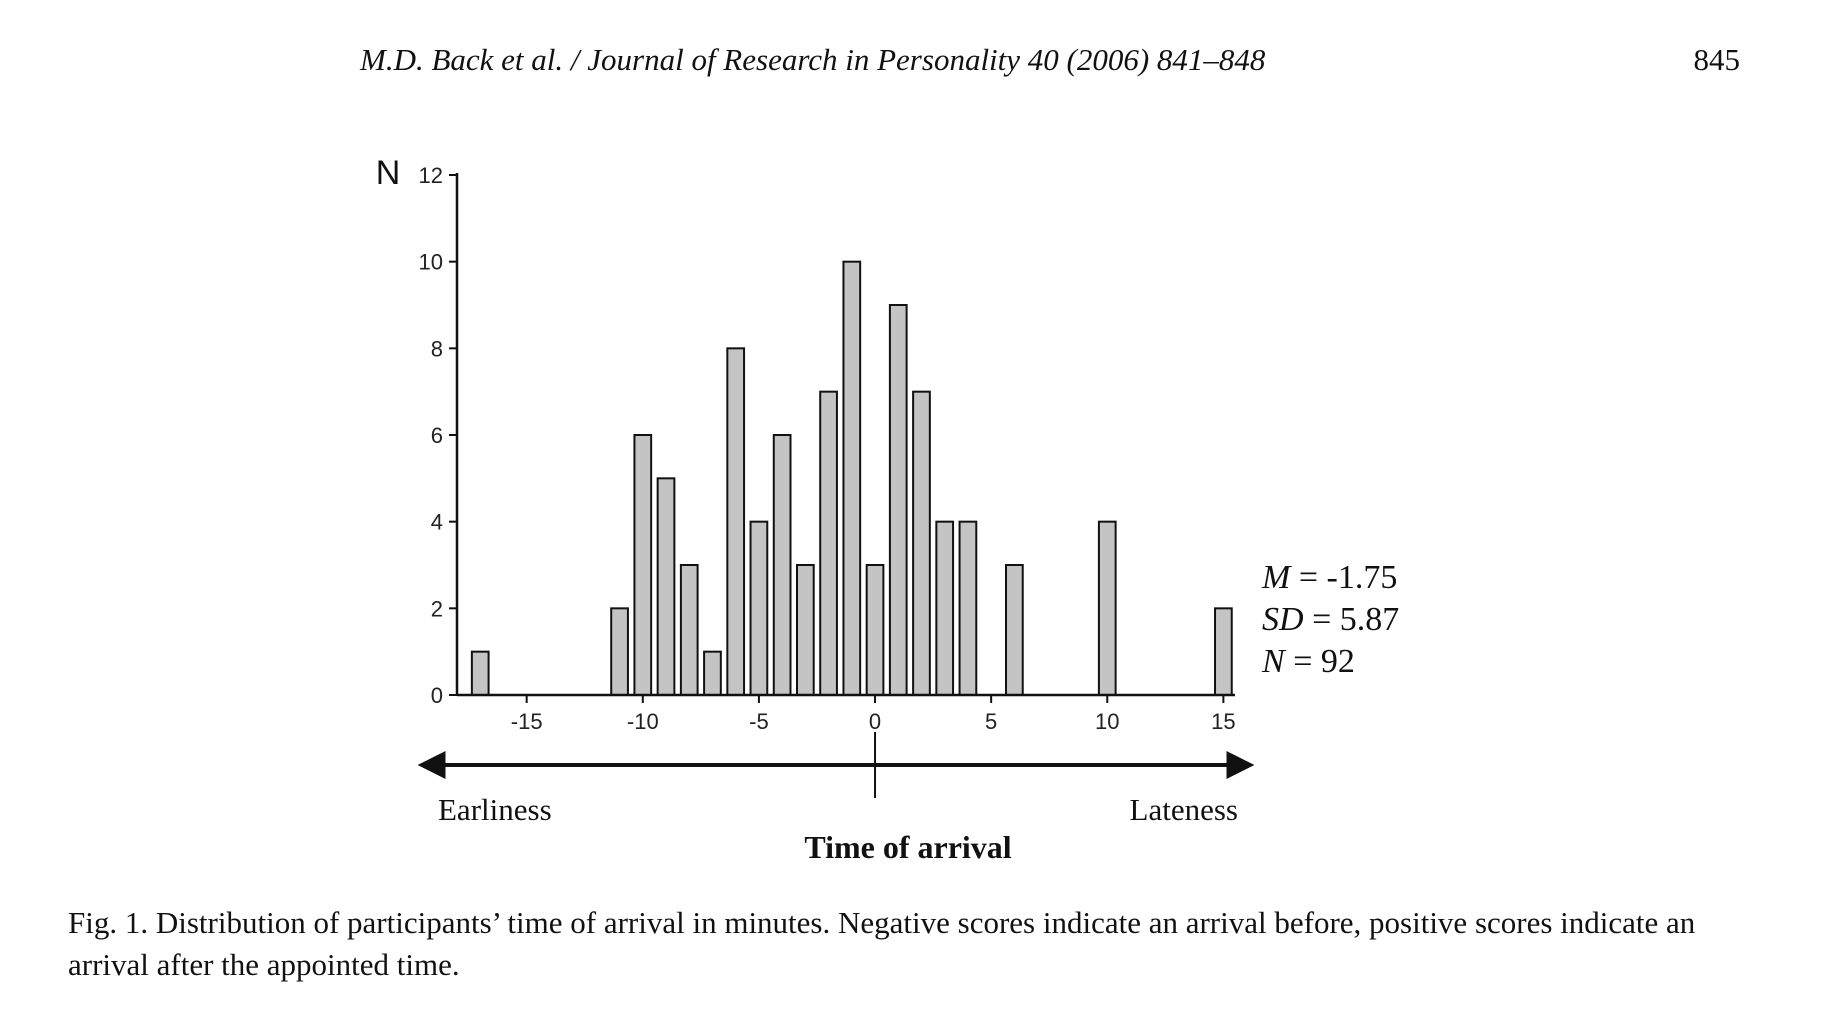 This screenshot has height=1020, width=1826. Describe the element at coordinates (643, 721) in the screenshot. I see `x-tick-label: -10` at that location.